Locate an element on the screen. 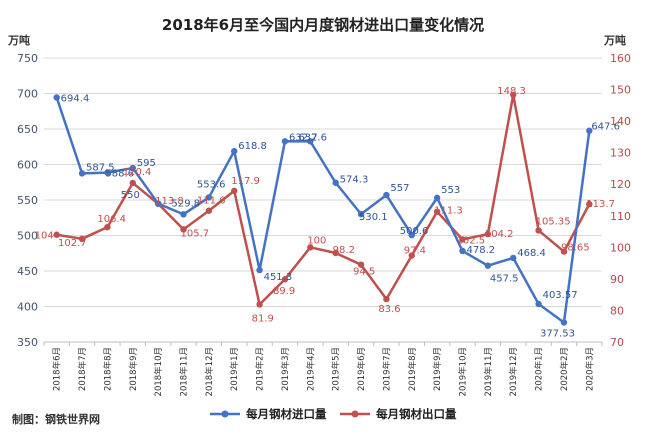 The image size is (646, 442). x-tick-label: 2019年7月 is located at coordinates (386, 369).